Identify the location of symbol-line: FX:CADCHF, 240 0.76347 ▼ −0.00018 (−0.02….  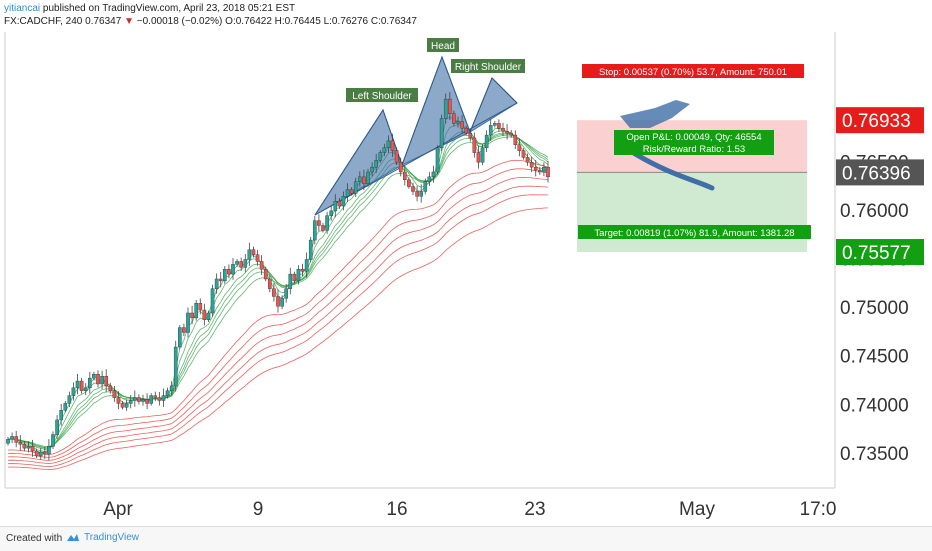
(210, 21).